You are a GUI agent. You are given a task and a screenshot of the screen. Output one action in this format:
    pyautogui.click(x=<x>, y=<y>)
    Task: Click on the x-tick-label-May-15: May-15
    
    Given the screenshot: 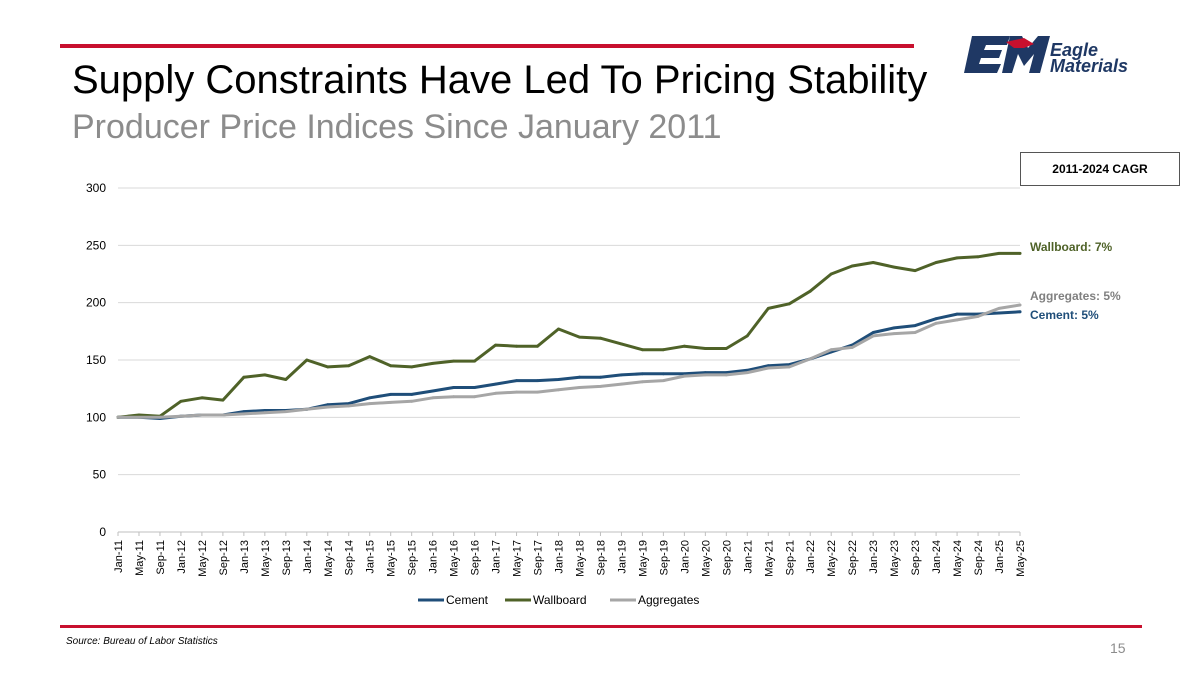 What is the action you would take?
    pyautogui.click(x=392, y=558)
    